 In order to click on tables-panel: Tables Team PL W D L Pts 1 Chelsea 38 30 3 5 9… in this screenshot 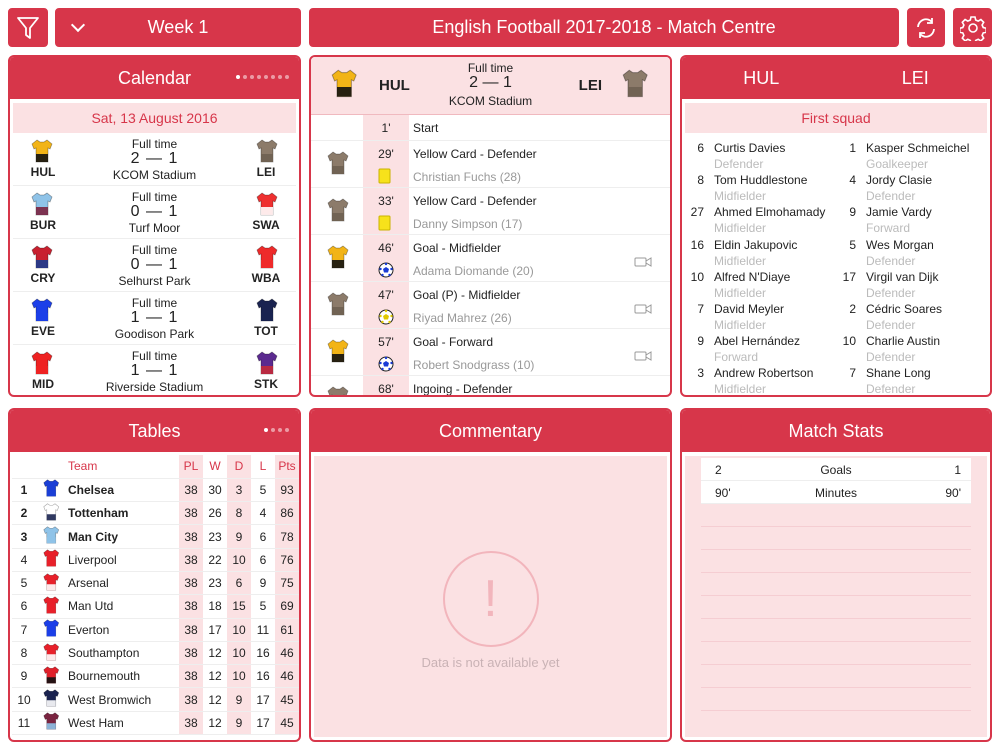, I will do `click(154, 575)`.